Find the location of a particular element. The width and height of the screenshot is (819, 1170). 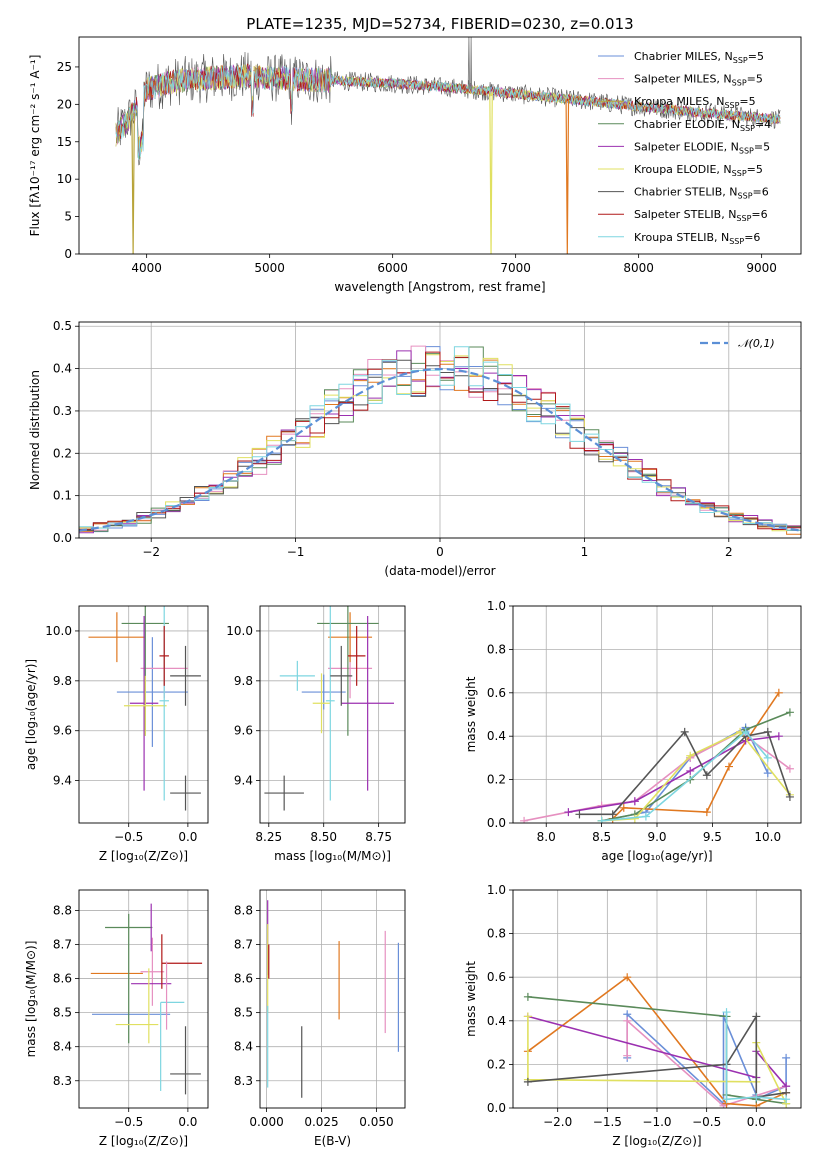

spectrum-ytick-label: 0 is located at coordinates (68, 254).